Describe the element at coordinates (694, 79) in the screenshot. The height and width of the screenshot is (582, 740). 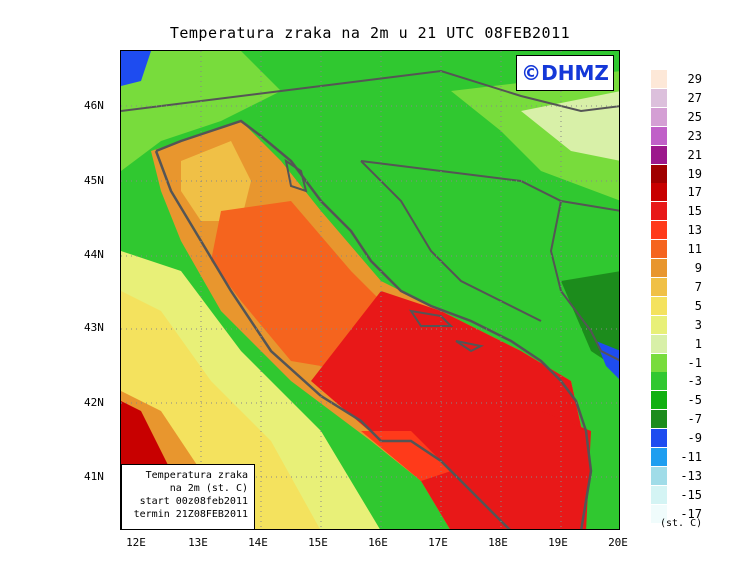
I see `legend-label: 29` at that location.